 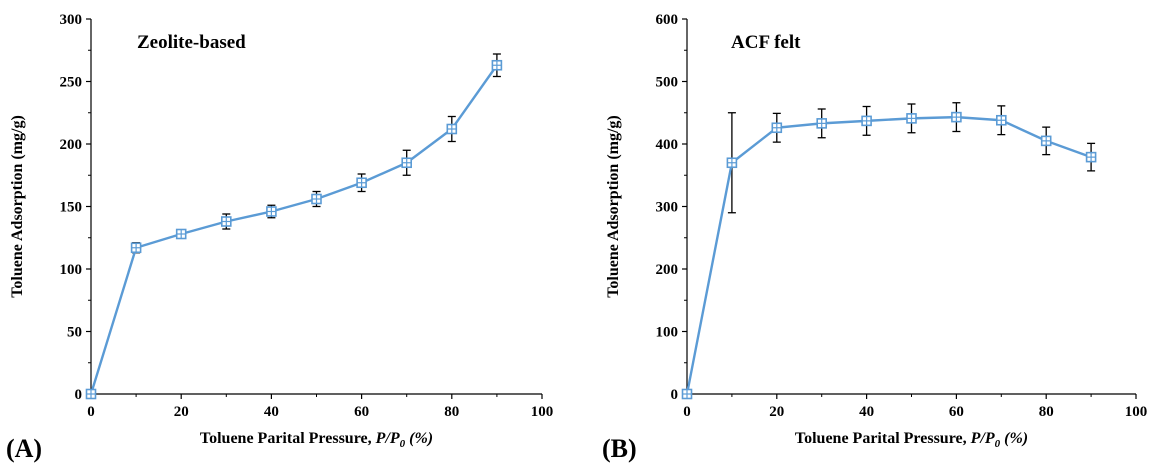 What do you see at coordinates (667, 145) in the screenshot?
I see `y-tick-label: 400` at bounding box center [667, 145].